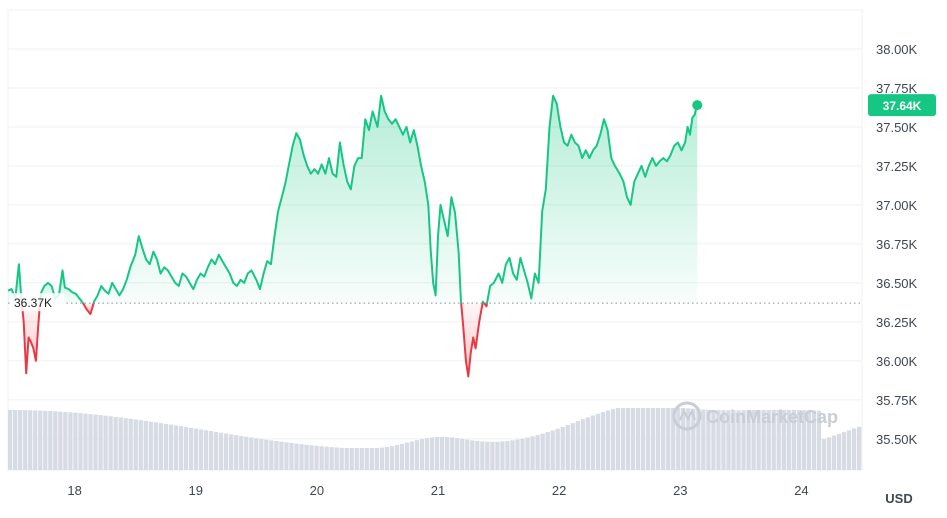 This screenshot has width=947, height=518. What do you see at coordinates (897, 244) in the screenshot?
I see `y-tick-label: 36.75K` at bounding box center [897, 244].